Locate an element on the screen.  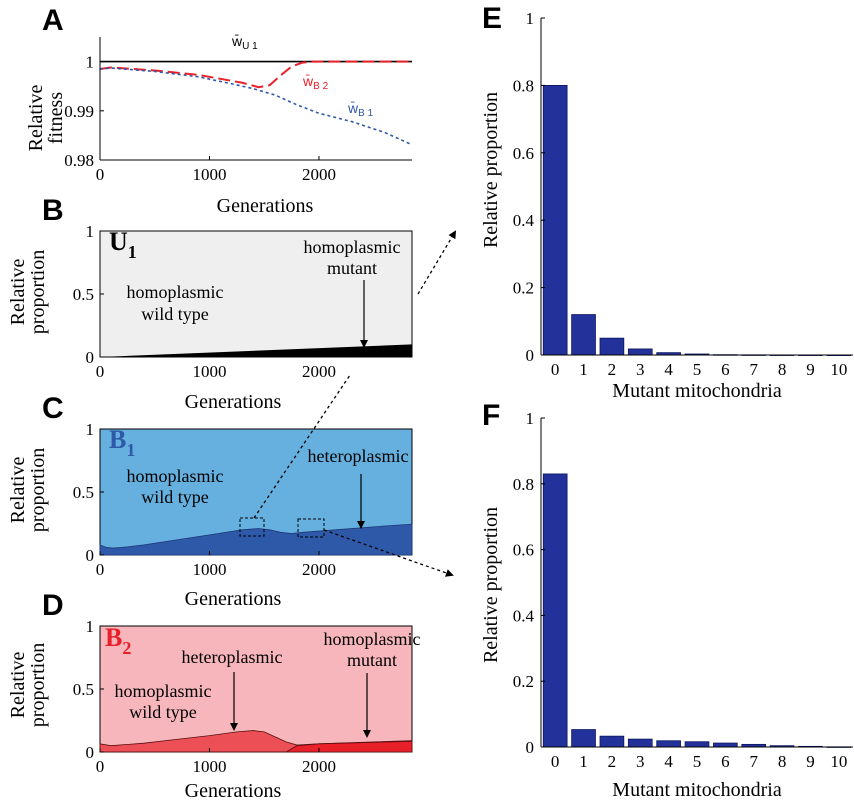
series-line-wb1 is located at coordinates (256, 106).